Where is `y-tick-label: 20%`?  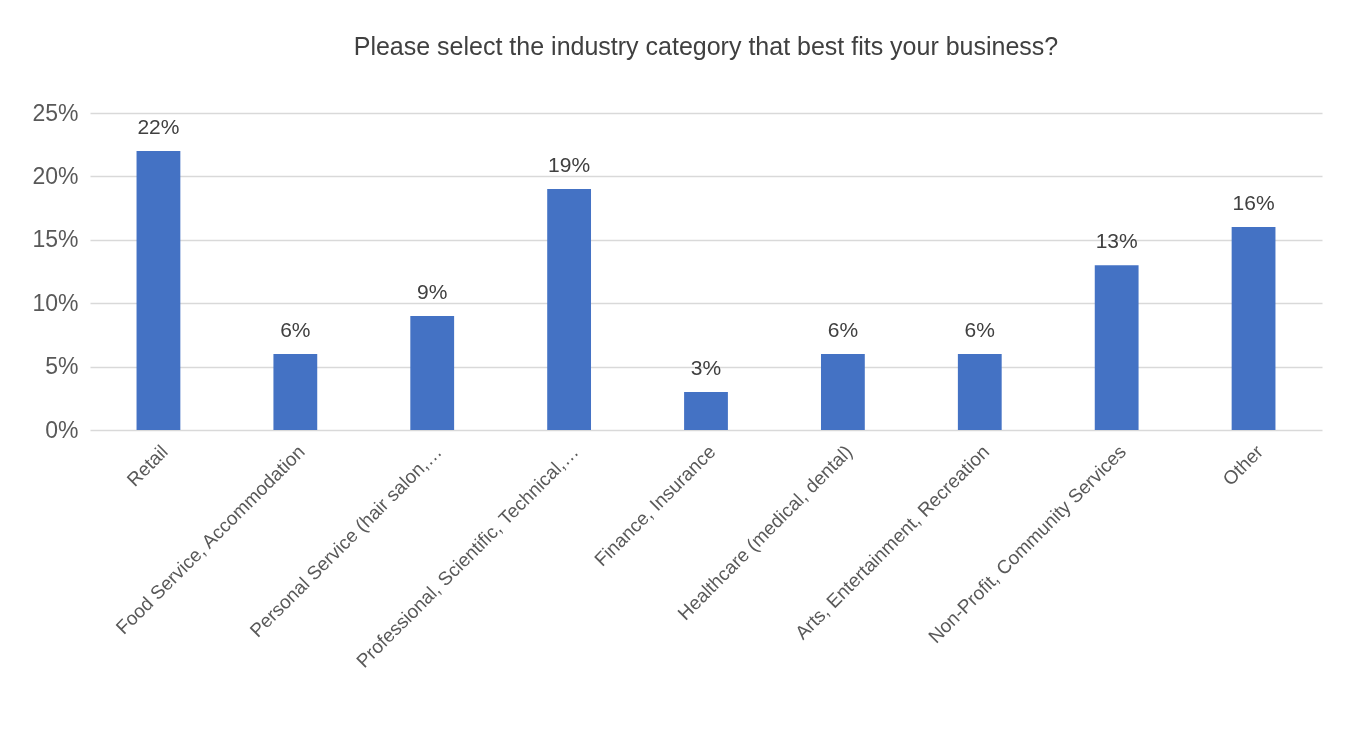
y-tick-label: 20% is located at coordinates (55, 175).